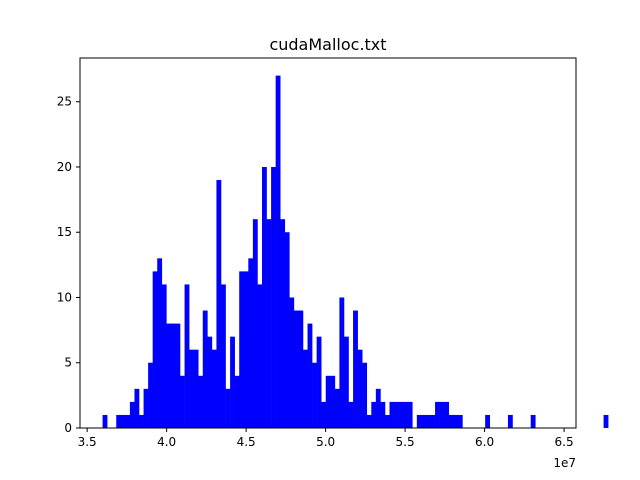 Image resolution: width=640 pixels, height=480 pixels. I want to click on y-axis: 0 5 10 15 20 25, so click(68, 265).